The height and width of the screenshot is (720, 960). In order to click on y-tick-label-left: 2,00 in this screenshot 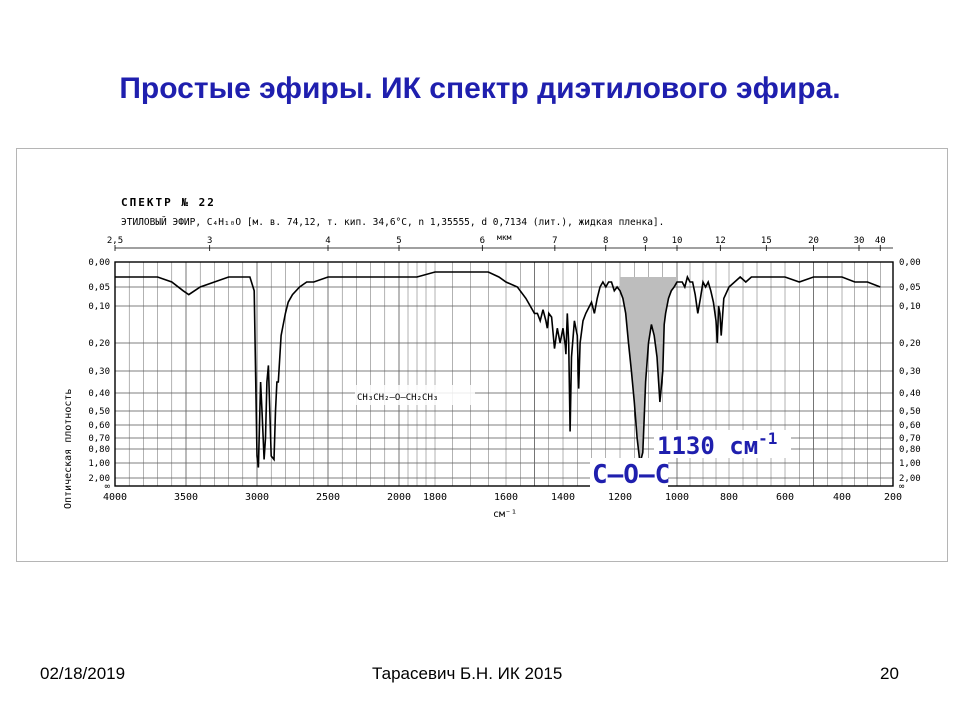, I will do `click(99, 479)`.